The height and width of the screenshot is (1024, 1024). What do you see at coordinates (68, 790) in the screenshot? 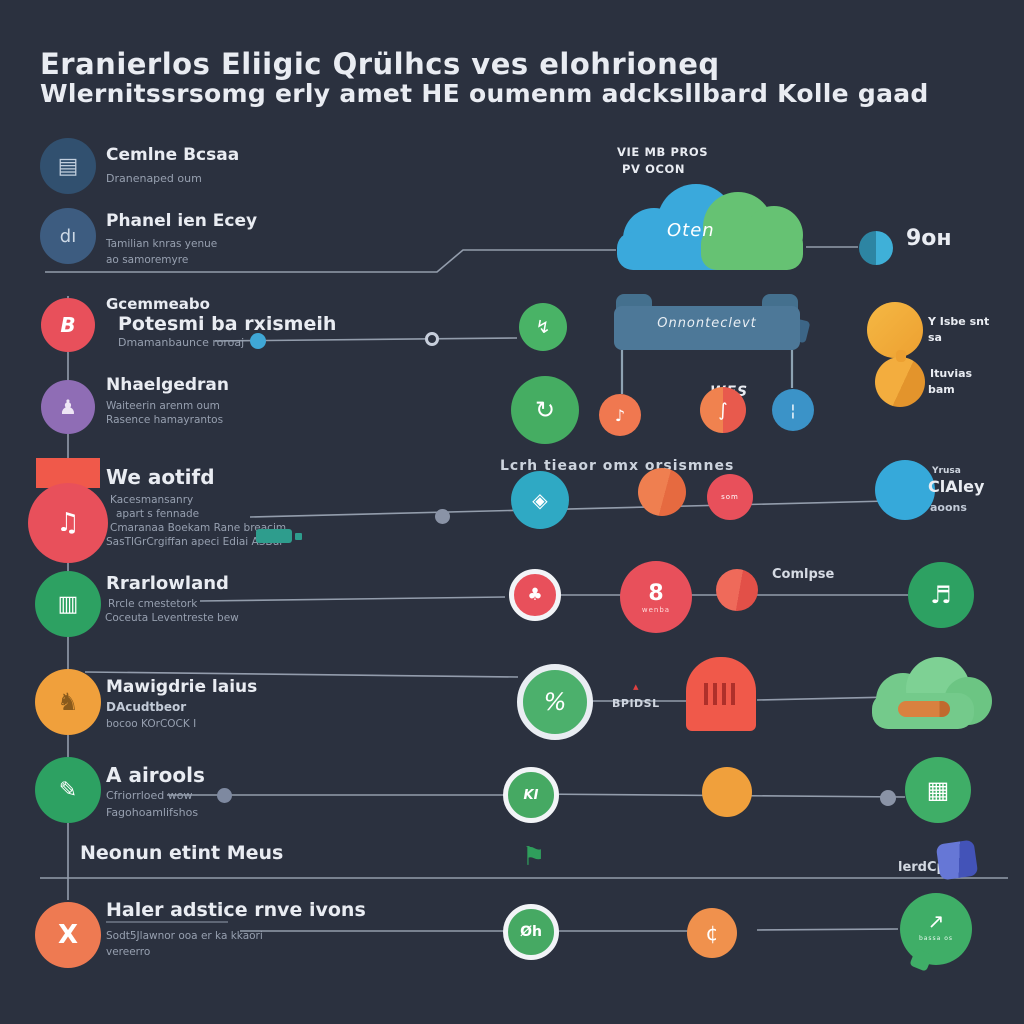
I see `pencil-icon: ✎` at bounding box center [68, 790].